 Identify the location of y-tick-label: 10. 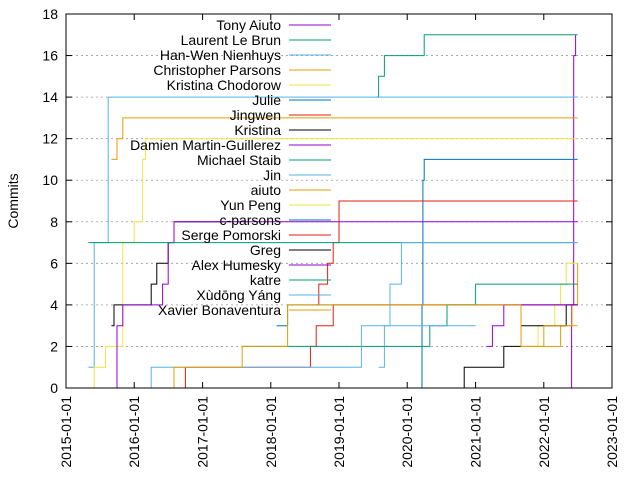
(50, 180).